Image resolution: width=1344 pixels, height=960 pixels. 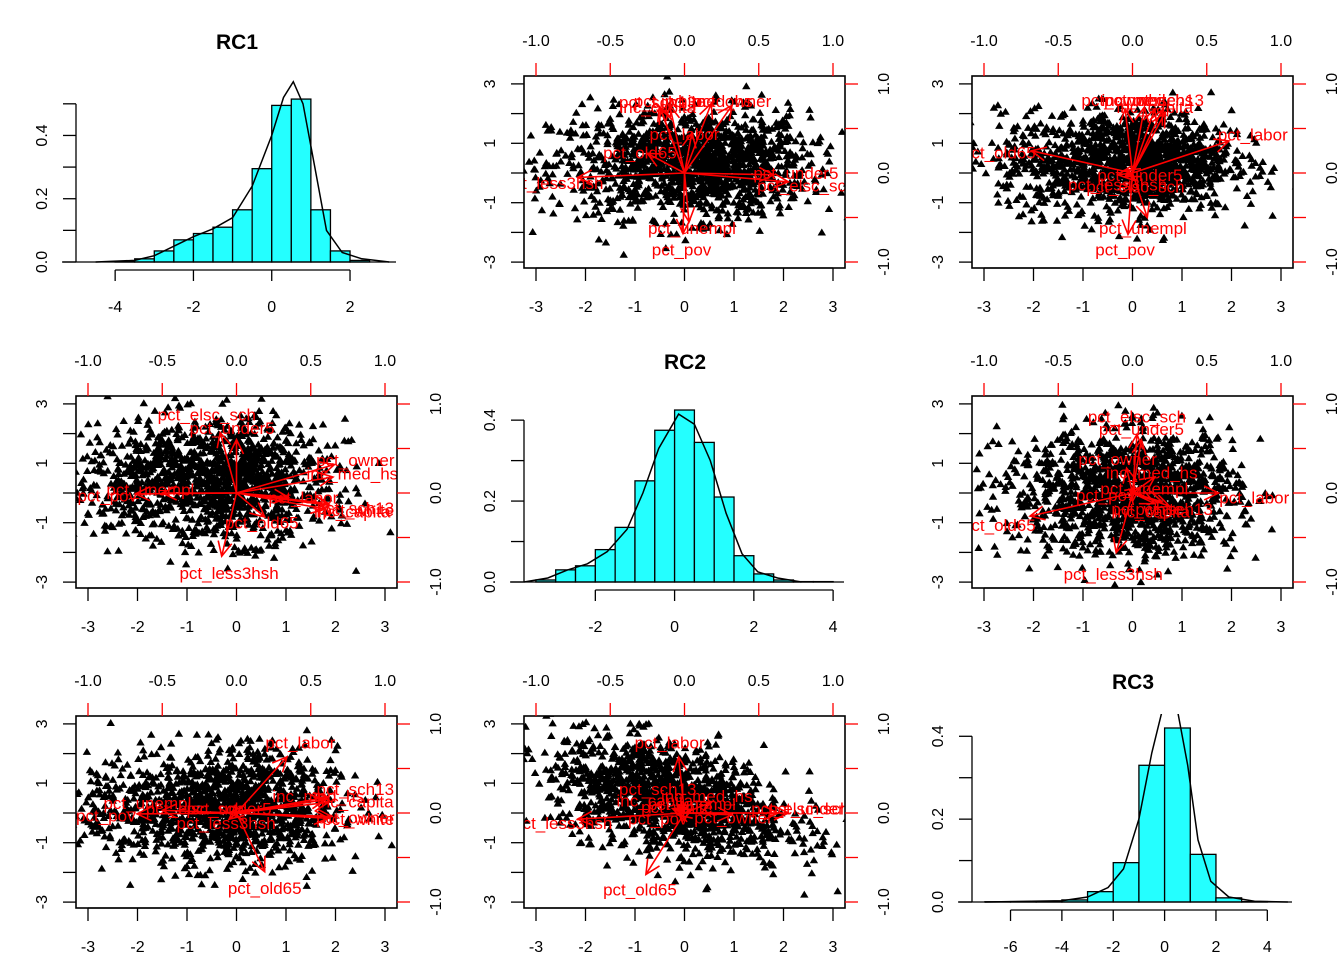 What do you see at coordinates (1182, 307) in the screenshot?
I see `x-tick-label: 1` at bounding box center [1182, 307].